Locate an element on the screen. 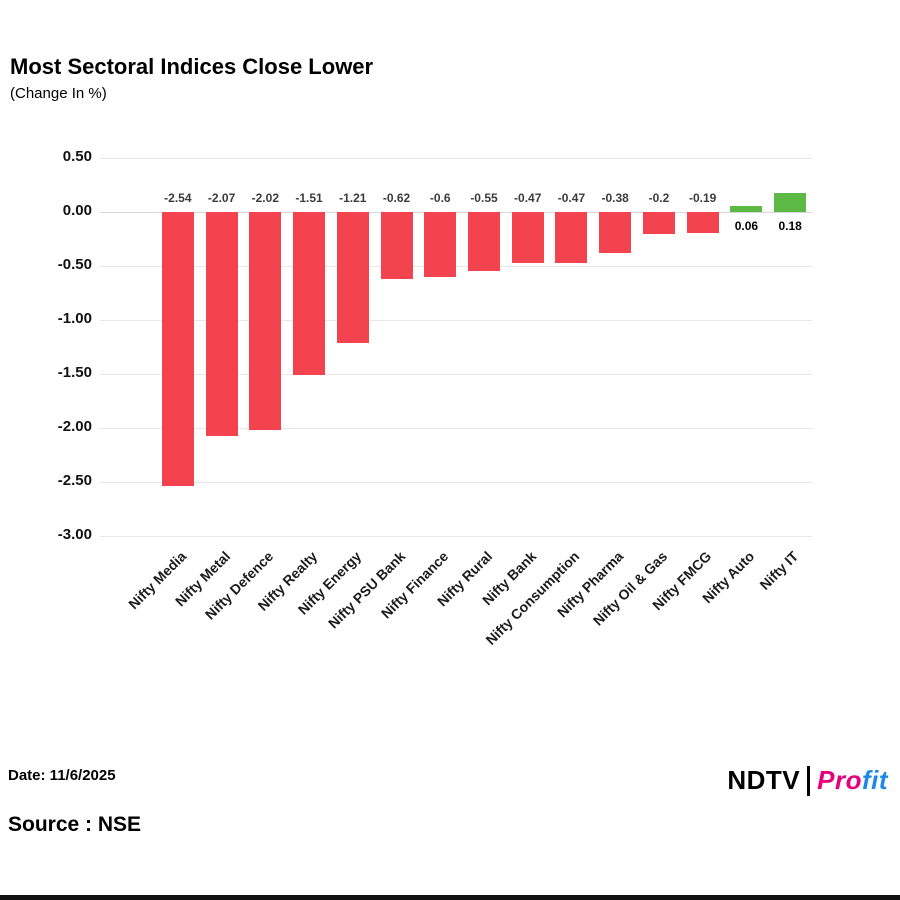  bar-nifty-metal is located at coordinates (221, 324).